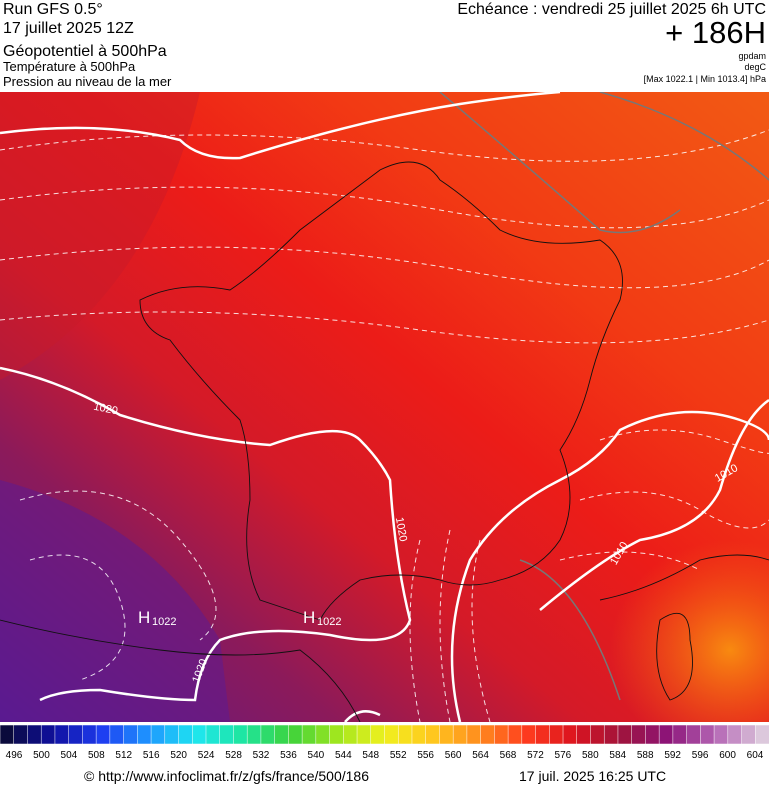 The height and width of the screenshot is (786, 769). I want to click on colorbar-label: 604, so click(755, 755).